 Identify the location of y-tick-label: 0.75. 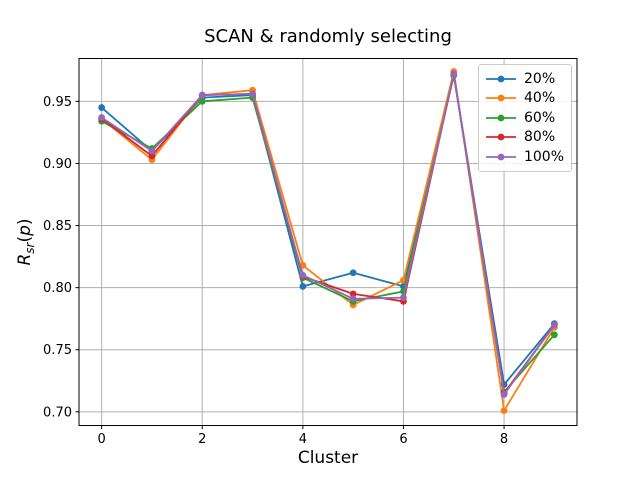
(57, 350).